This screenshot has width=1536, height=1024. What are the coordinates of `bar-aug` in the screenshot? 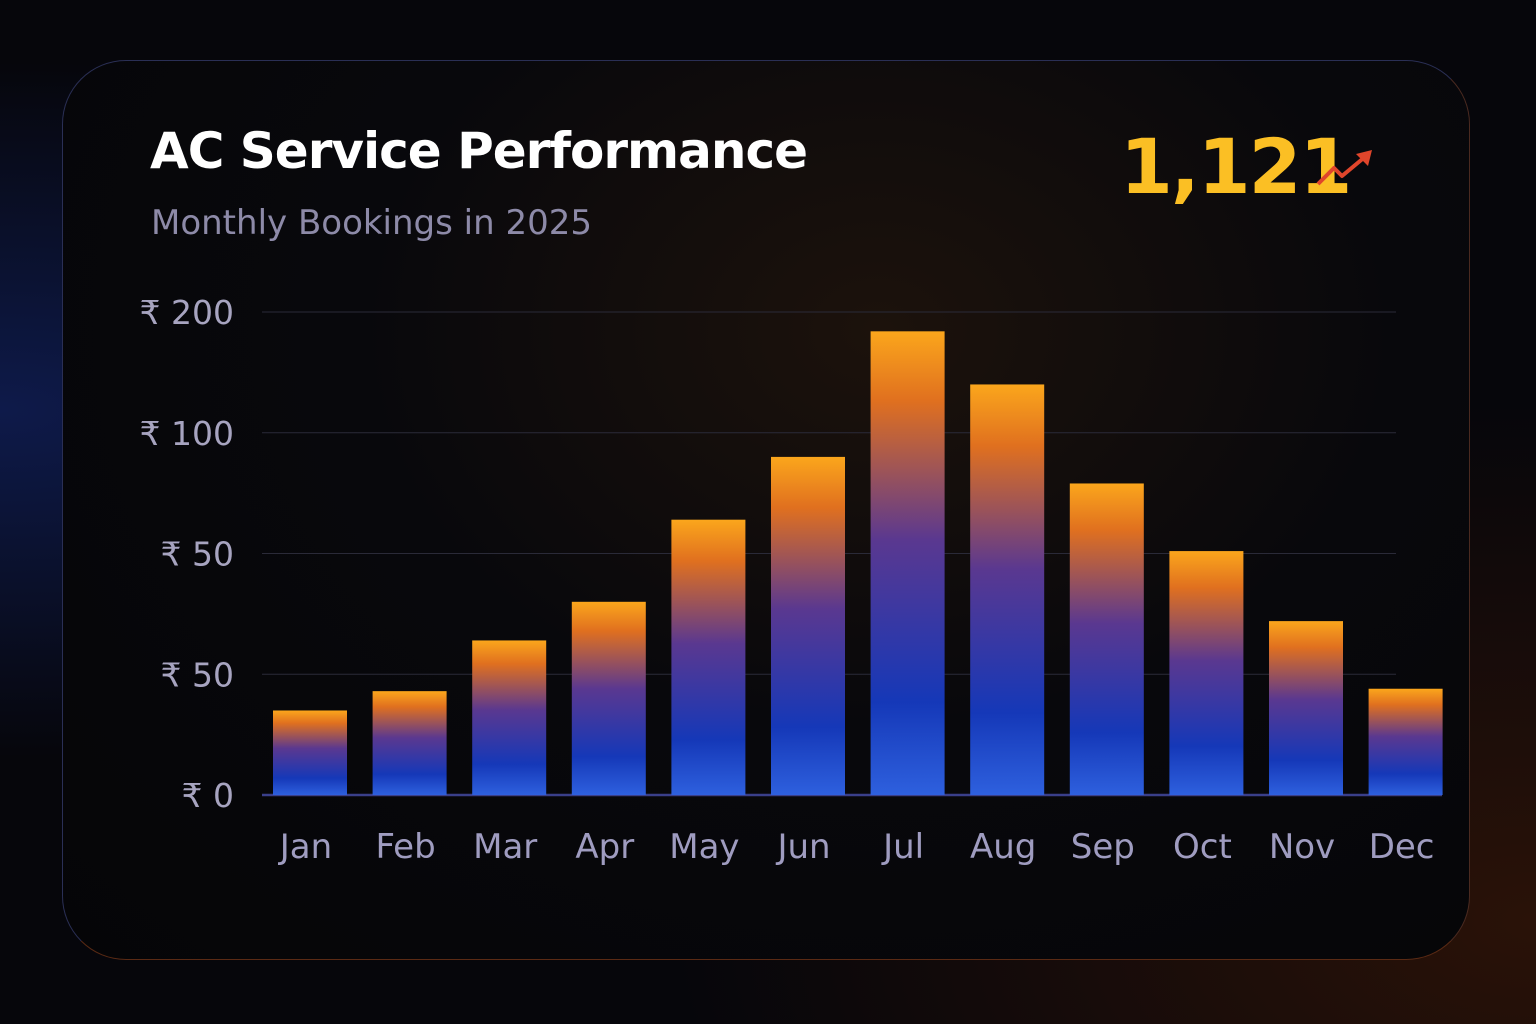 It's located at (1007, 589).